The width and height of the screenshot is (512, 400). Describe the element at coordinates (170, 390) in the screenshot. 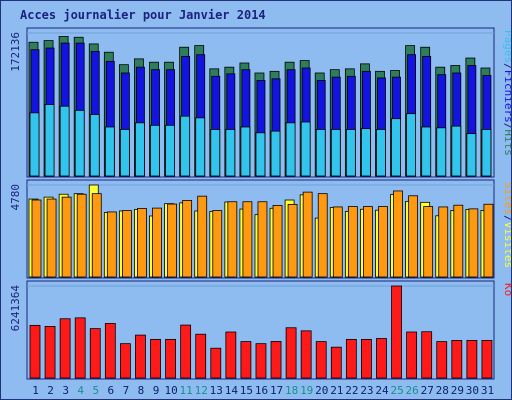

I see `day-label: 10` at that location.